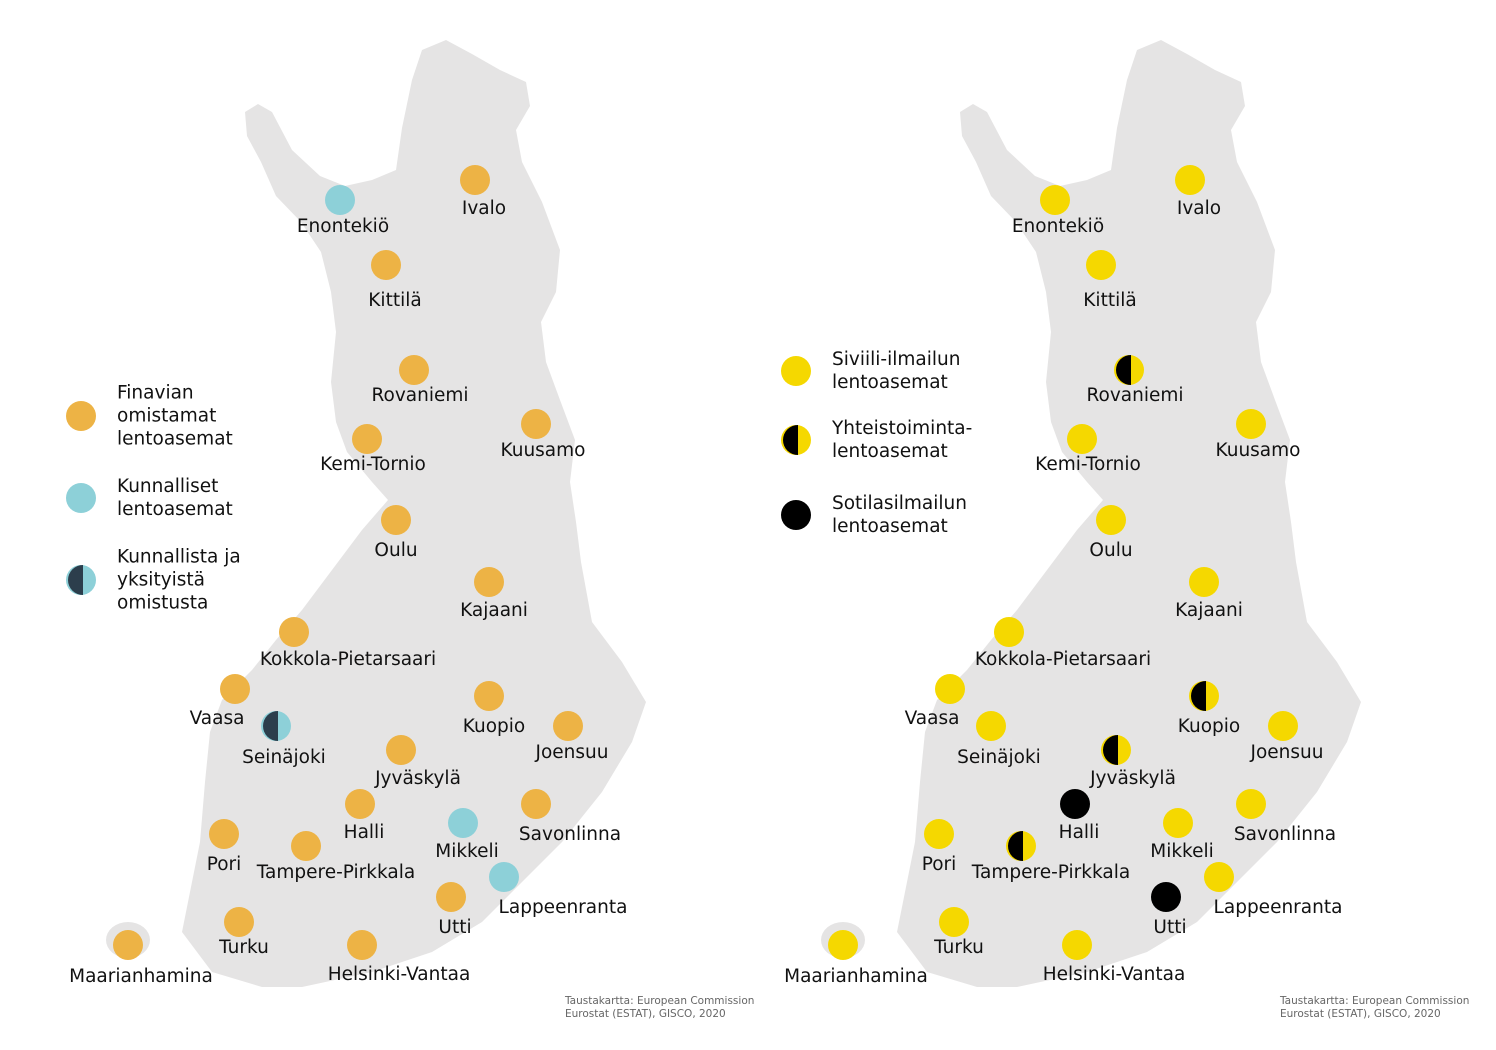  I want to click on airport-marker-mixed, so click(276, 726).